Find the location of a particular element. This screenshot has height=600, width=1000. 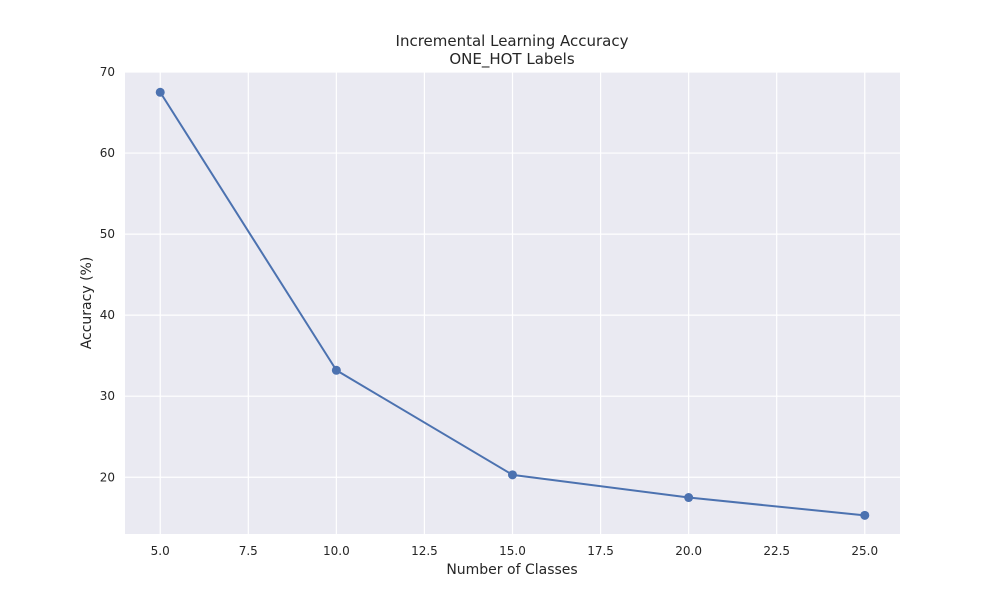

x-tick-label: 5.0 is located at coordinates (160, 551).